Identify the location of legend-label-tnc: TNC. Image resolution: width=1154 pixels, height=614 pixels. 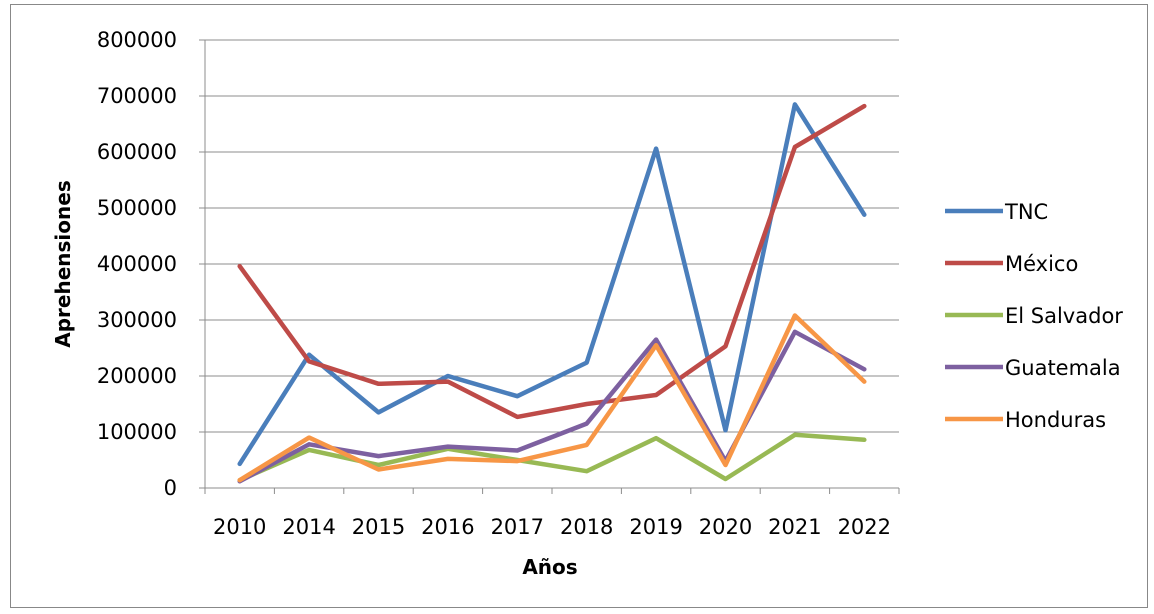
(1026, 212).